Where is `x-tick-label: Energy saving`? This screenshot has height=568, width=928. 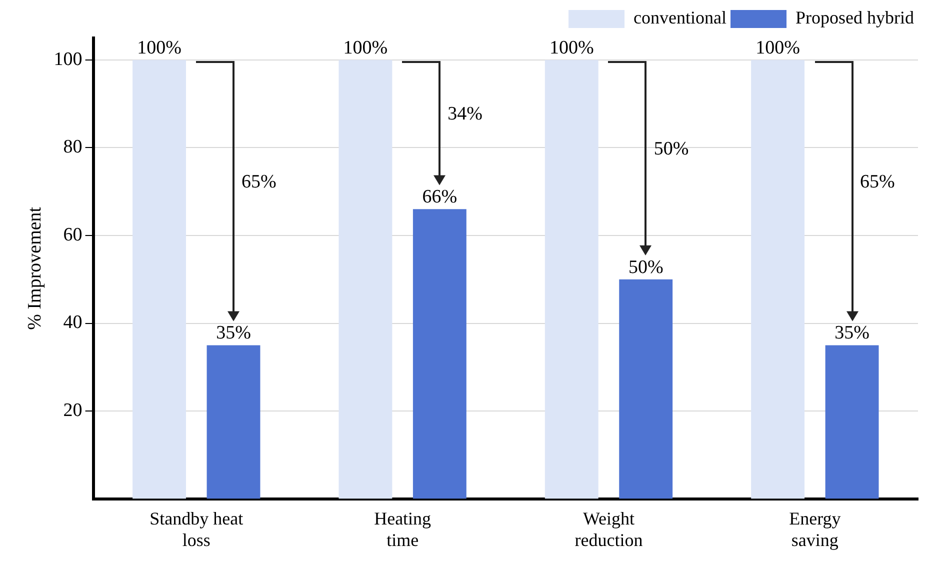
x-tick-label: Energy saving is located at coordinates (815, 529).